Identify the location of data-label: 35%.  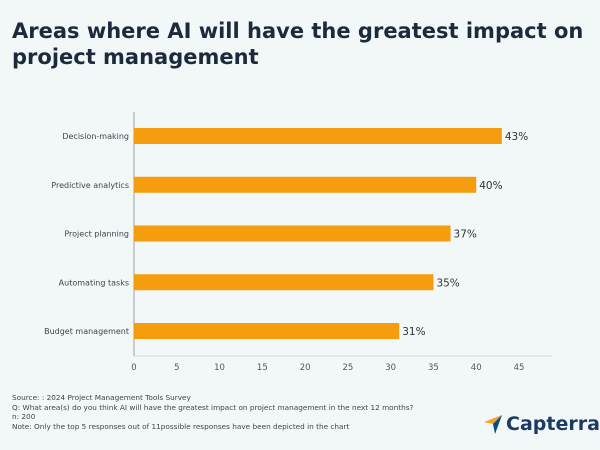
(447, 283).